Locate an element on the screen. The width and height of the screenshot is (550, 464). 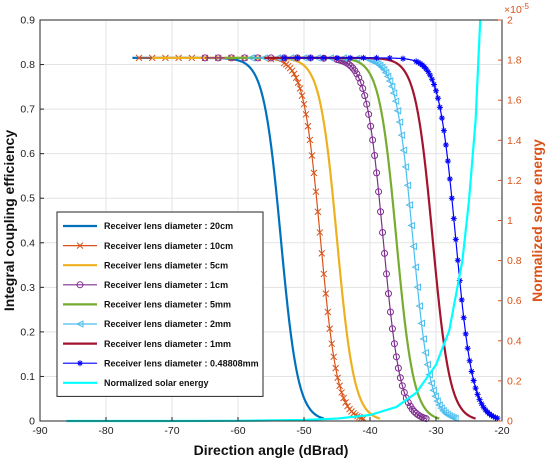
y2-tick-label: 0.8 is located at coordinates (514, 261).